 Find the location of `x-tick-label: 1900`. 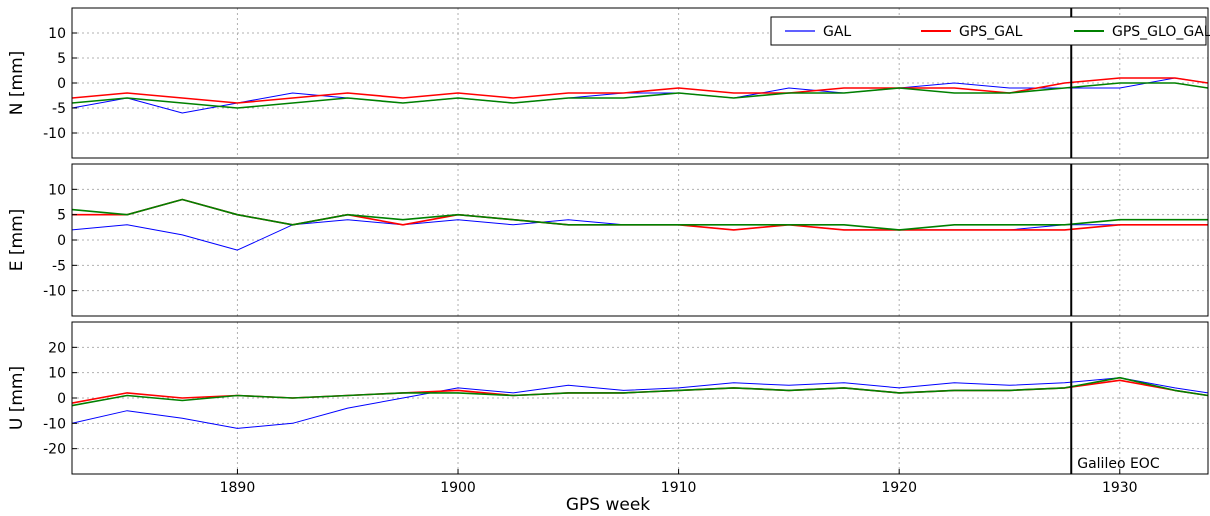

x-tick-label: 1900 is located at coordinates (458, 488).